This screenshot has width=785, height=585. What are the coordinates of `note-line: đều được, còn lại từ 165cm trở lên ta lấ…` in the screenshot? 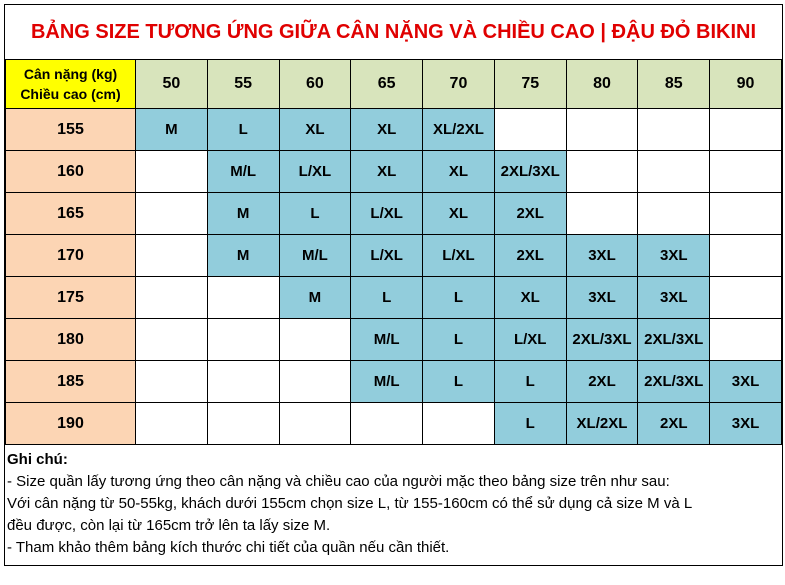 It's located at (169, 525).